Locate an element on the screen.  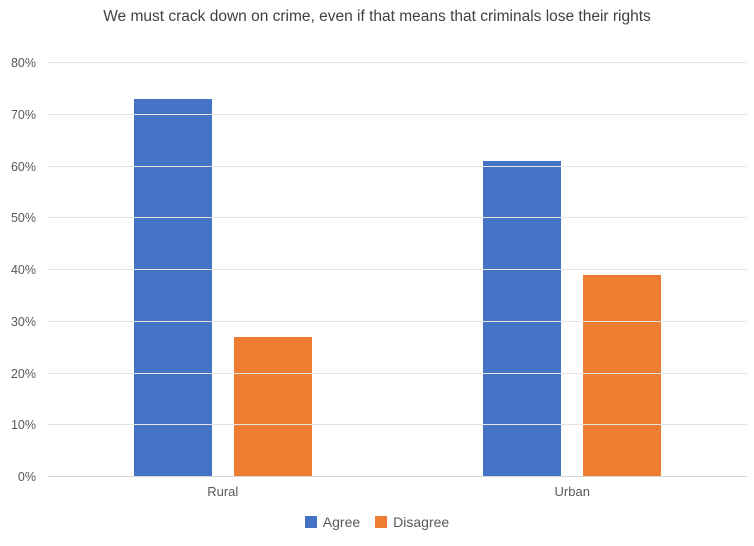
gridline-70% is located at coordinates (397, 114).